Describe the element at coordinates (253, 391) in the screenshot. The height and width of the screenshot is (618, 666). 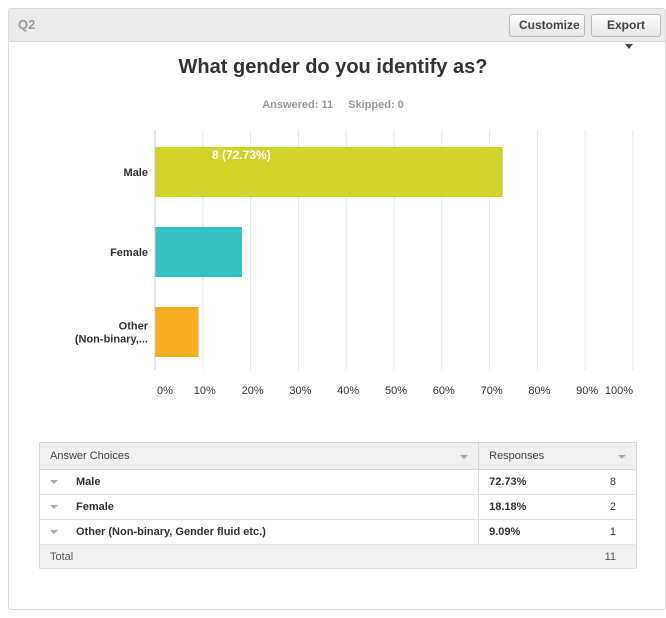
I see `x-tick-label: 20%` at that location.